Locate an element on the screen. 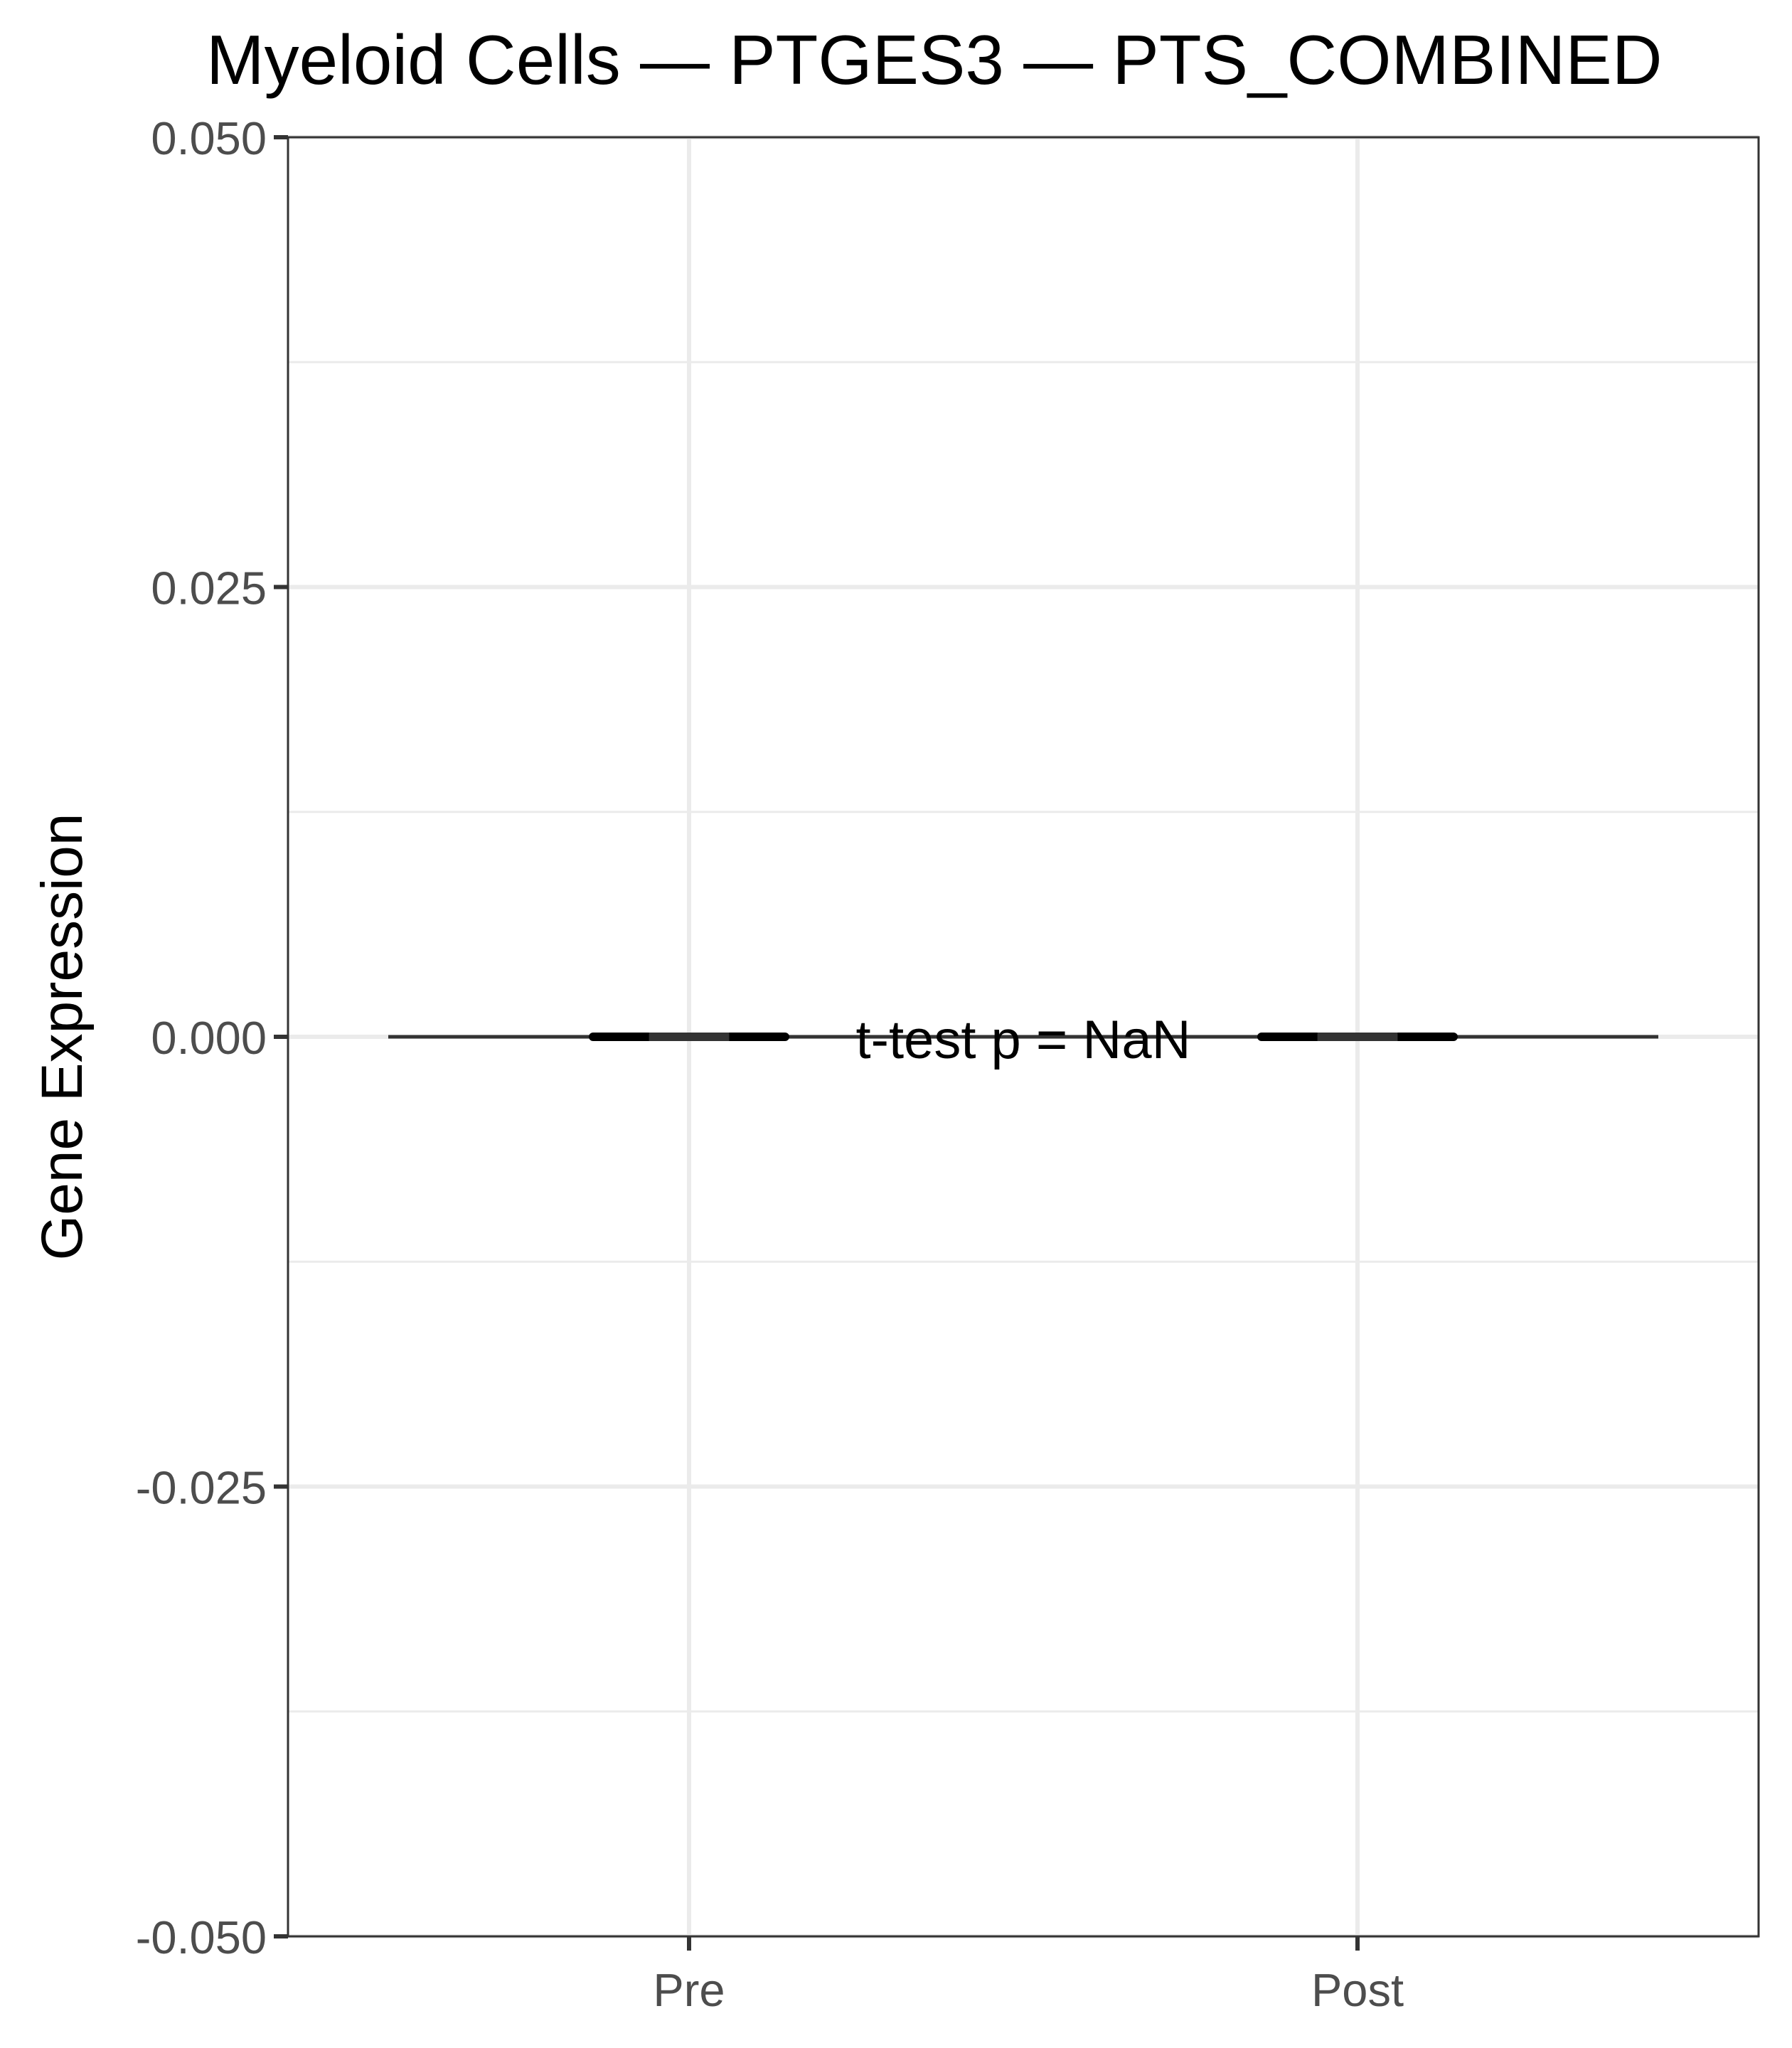 The height and width of the screenshot is (2048, 1792). chart-title: Myeloid Cells — PTGES3 — PTS_COMBINED is located at coordinates (934, 60).